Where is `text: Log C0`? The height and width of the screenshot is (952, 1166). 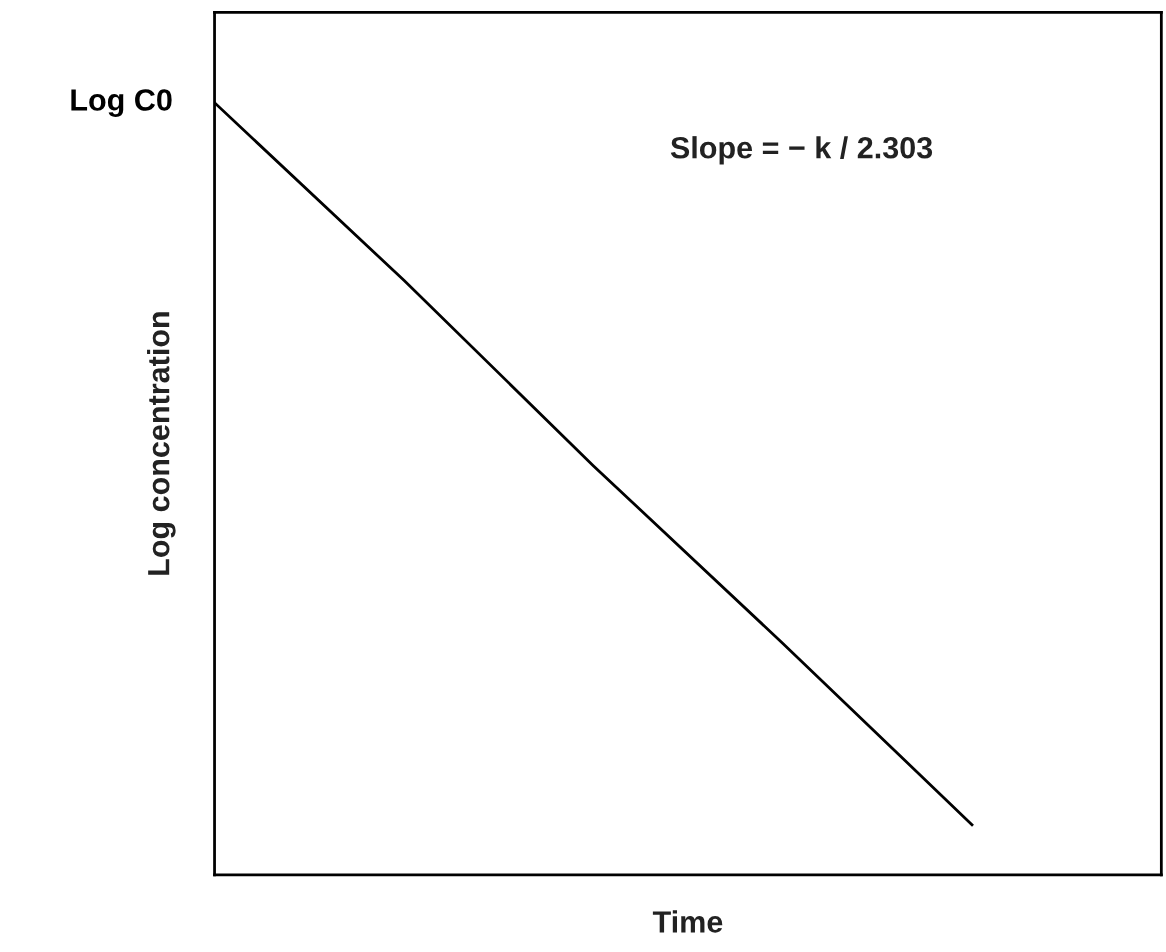 text: Log C0 is located at coordinates (121, 103).